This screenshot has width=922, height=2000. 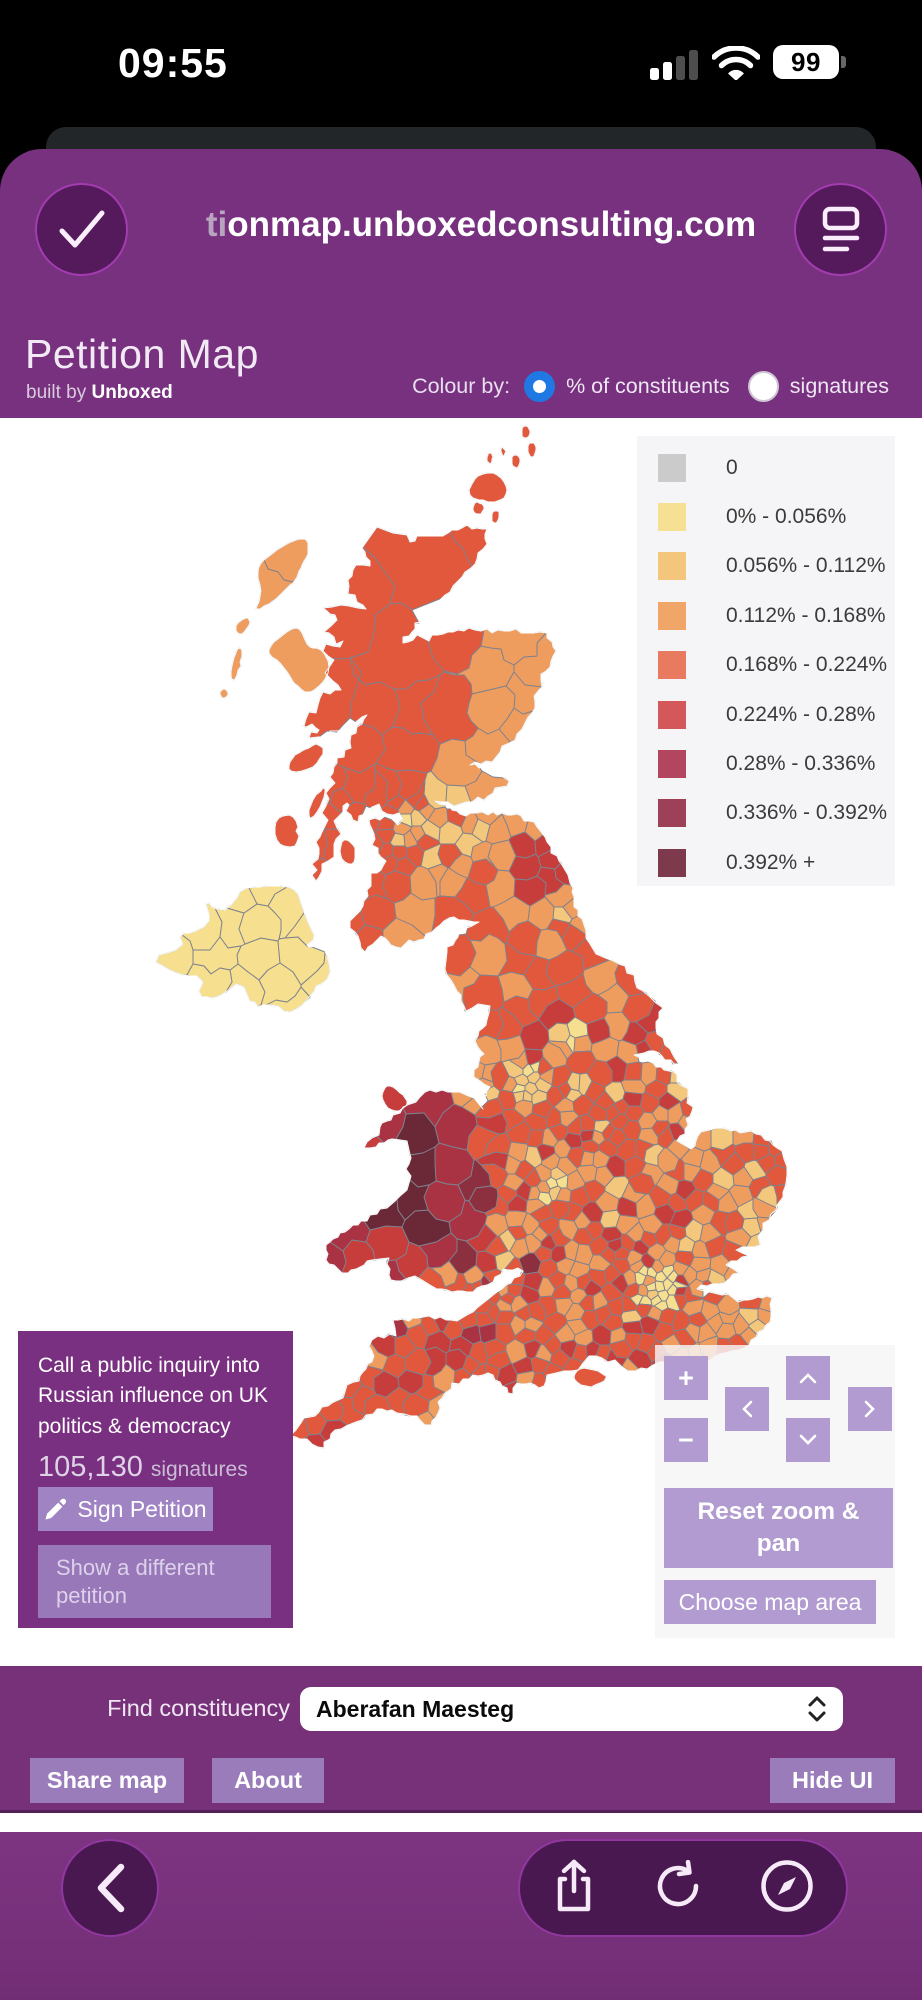 What do you see at coordinates (808, 1440) in the screenshot?
I see `pan-down-button` at bounding box center [808, 1440].